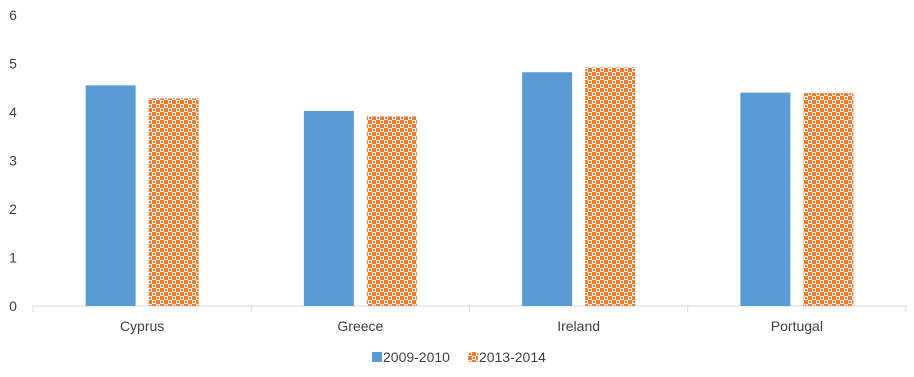  Describe the element at coordinates (13, 112) in the screenshot. I see `y-tick-label: 4` at that location.